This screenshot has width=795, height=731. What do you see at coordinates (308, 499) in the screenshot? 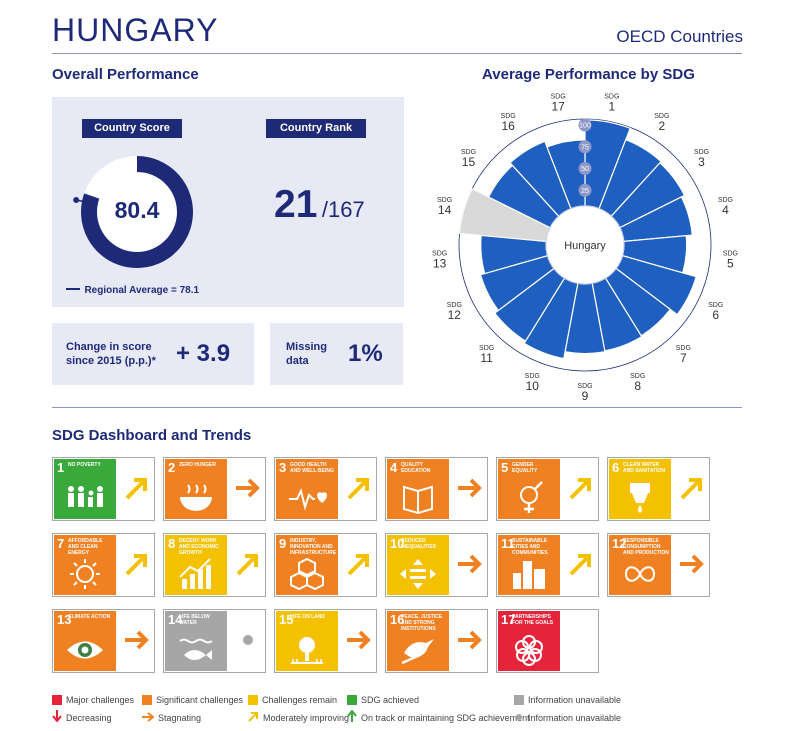
I see `heartbeat-icon` at bounding box center [308, 499].